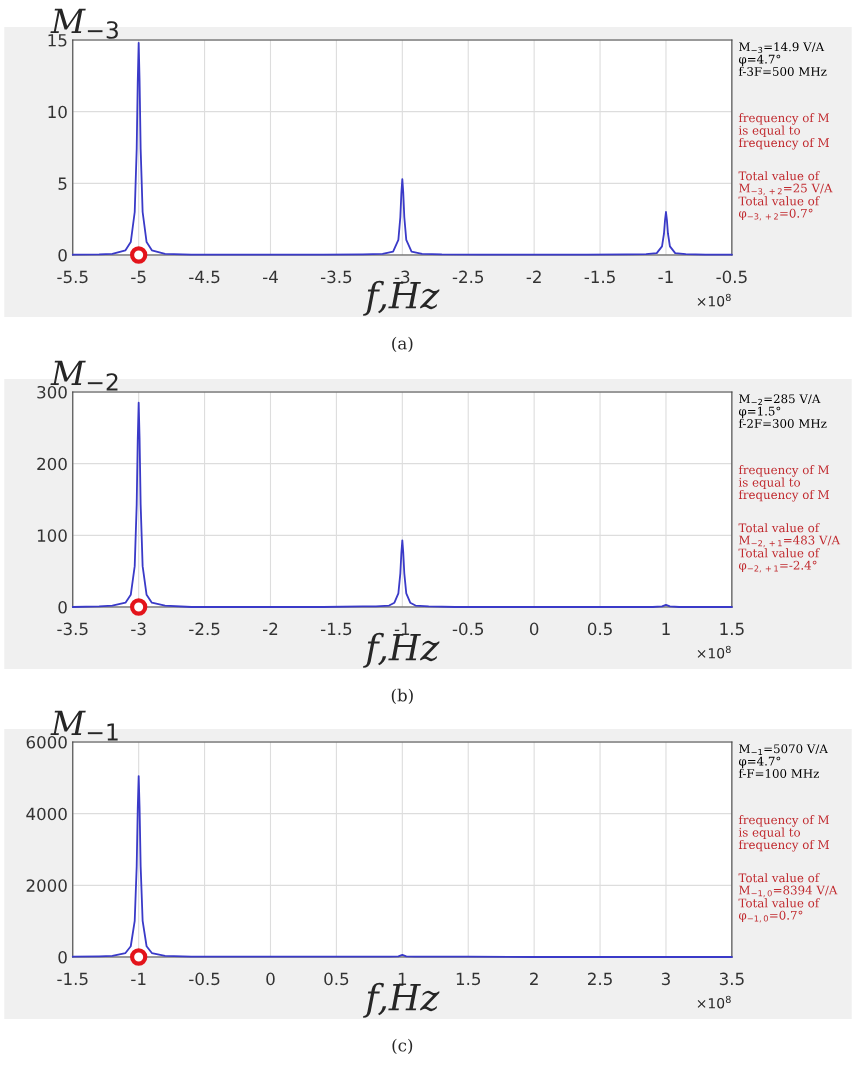 This screenshot has height=1068, width=856. I want to click on x-tick-label: -3, so click(138, 629).